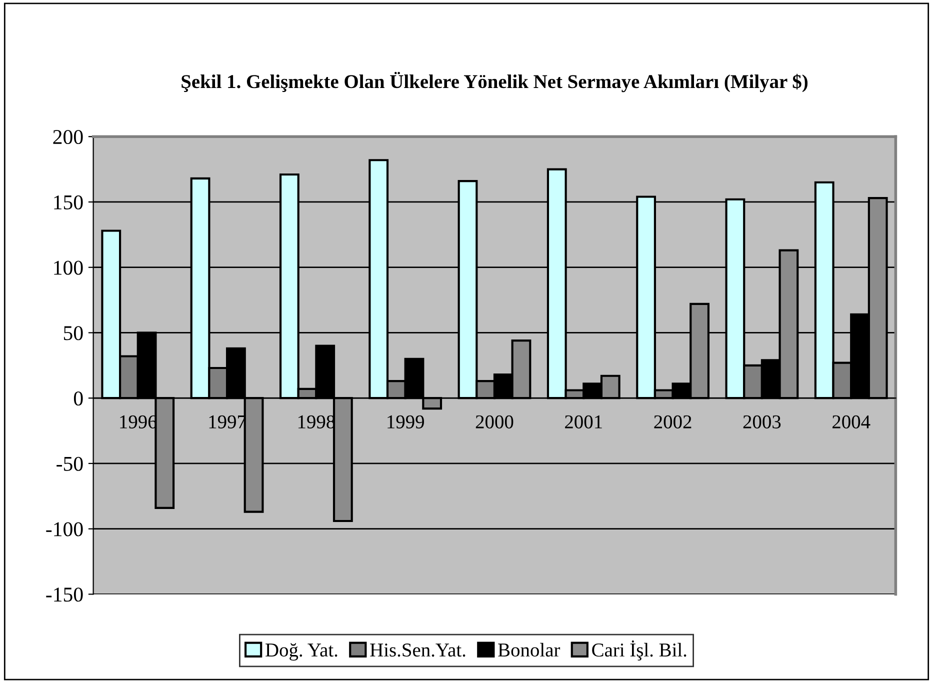 Image resolution: width=933 pixels, height=683 pixels. I want to click on y-tick-label: -50, so click(69, 463).